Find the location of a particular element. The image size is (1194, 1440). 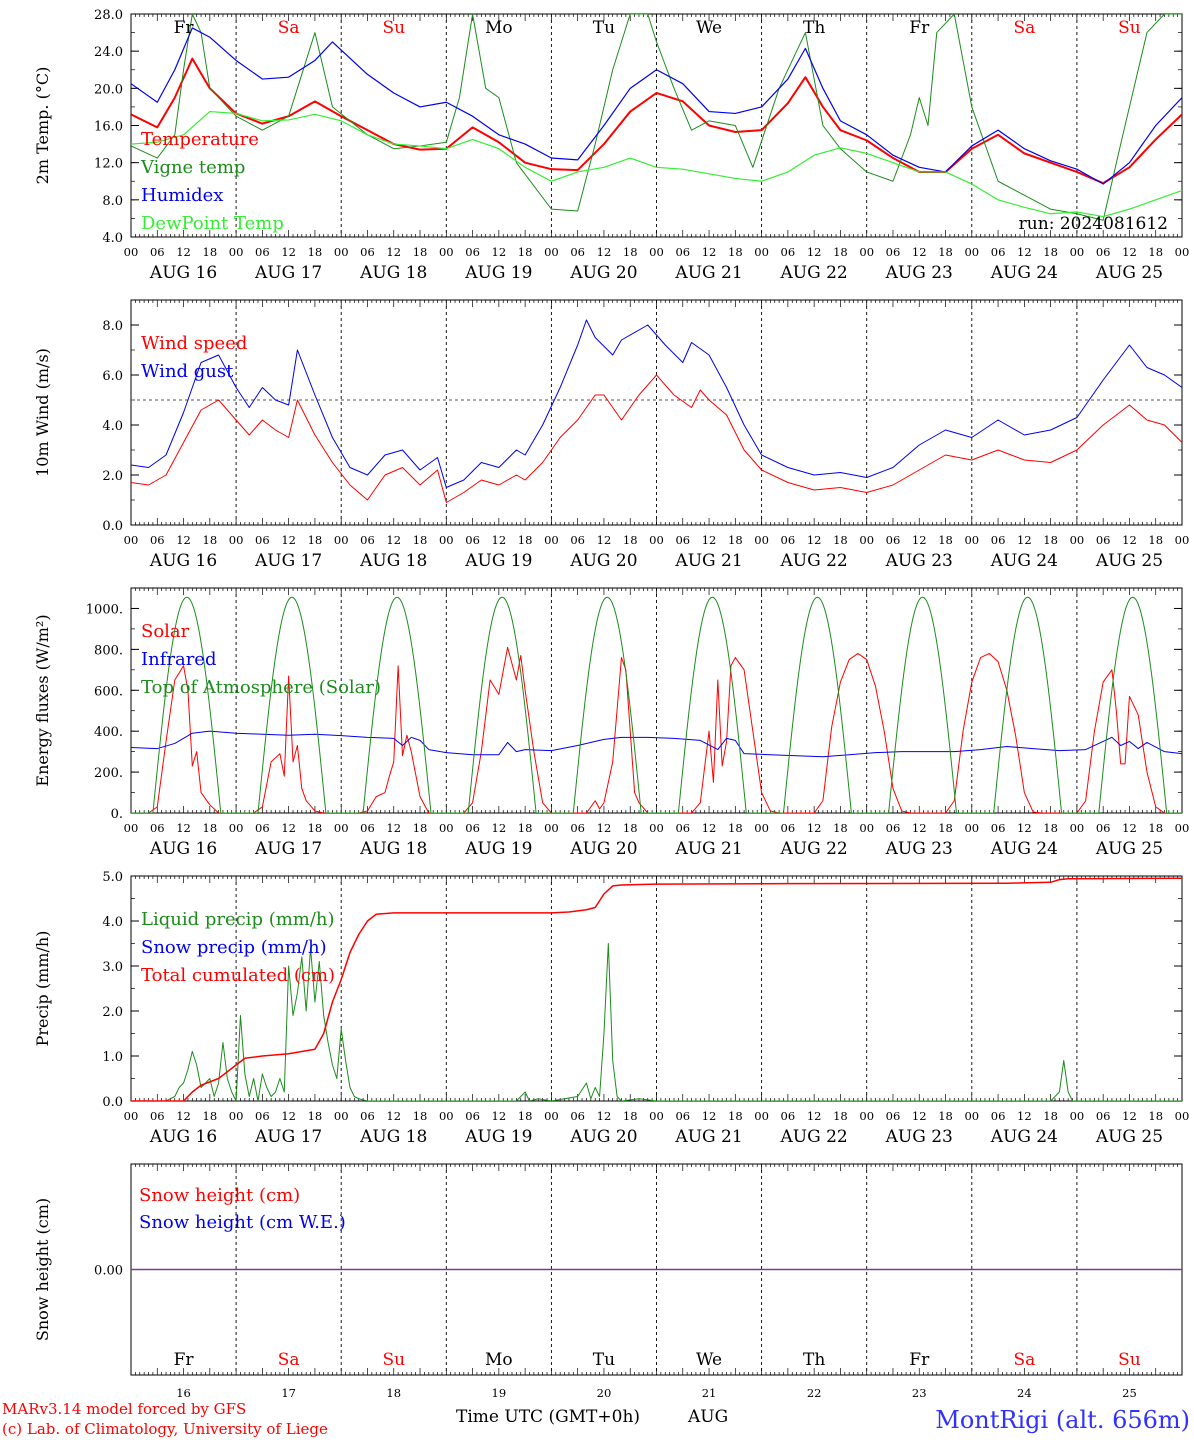

day-name-label: Th is located at coordinates (814, 1360).